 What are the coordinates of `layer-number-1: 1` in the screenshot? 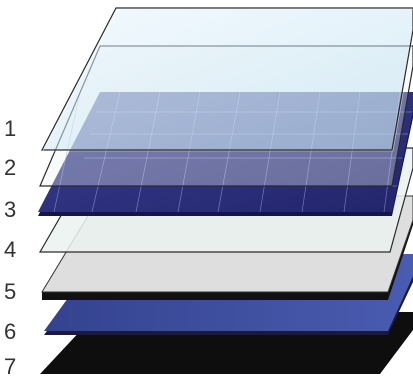 It's located at (10, 128).